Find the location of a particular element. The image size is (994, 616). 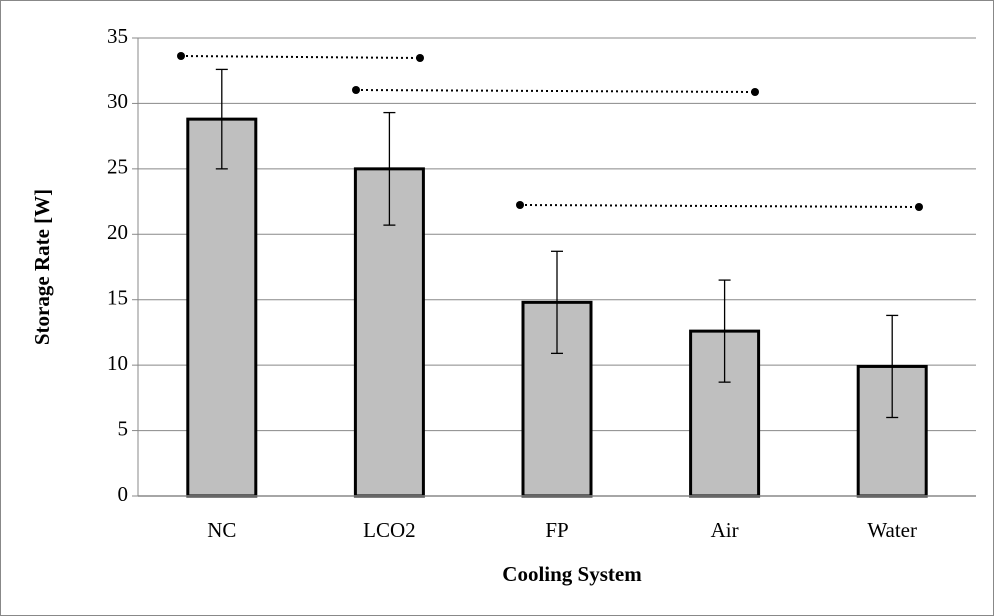

y-axis-label: Storage Rate [W] is located at coordinates (42, 267).